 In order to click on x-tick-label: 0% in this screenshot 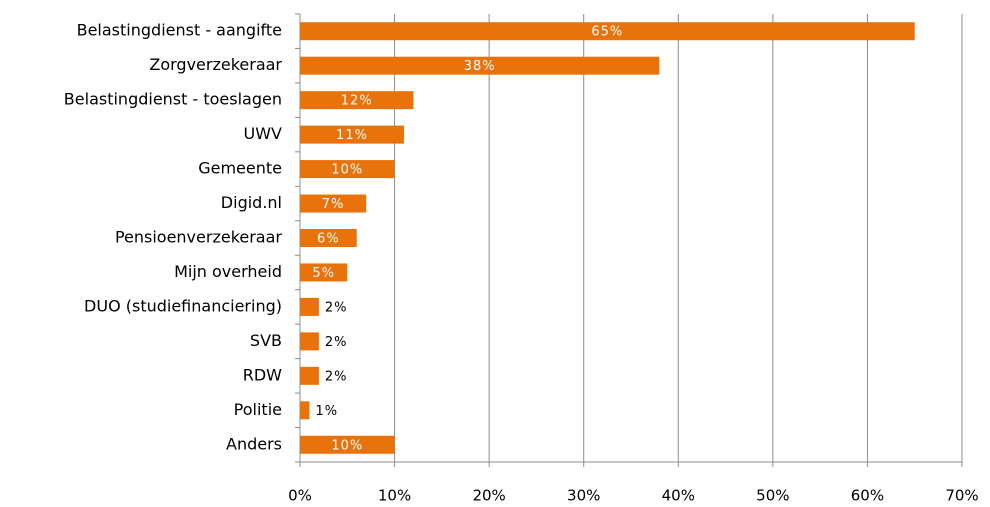, I will do `click(300, 496)`.